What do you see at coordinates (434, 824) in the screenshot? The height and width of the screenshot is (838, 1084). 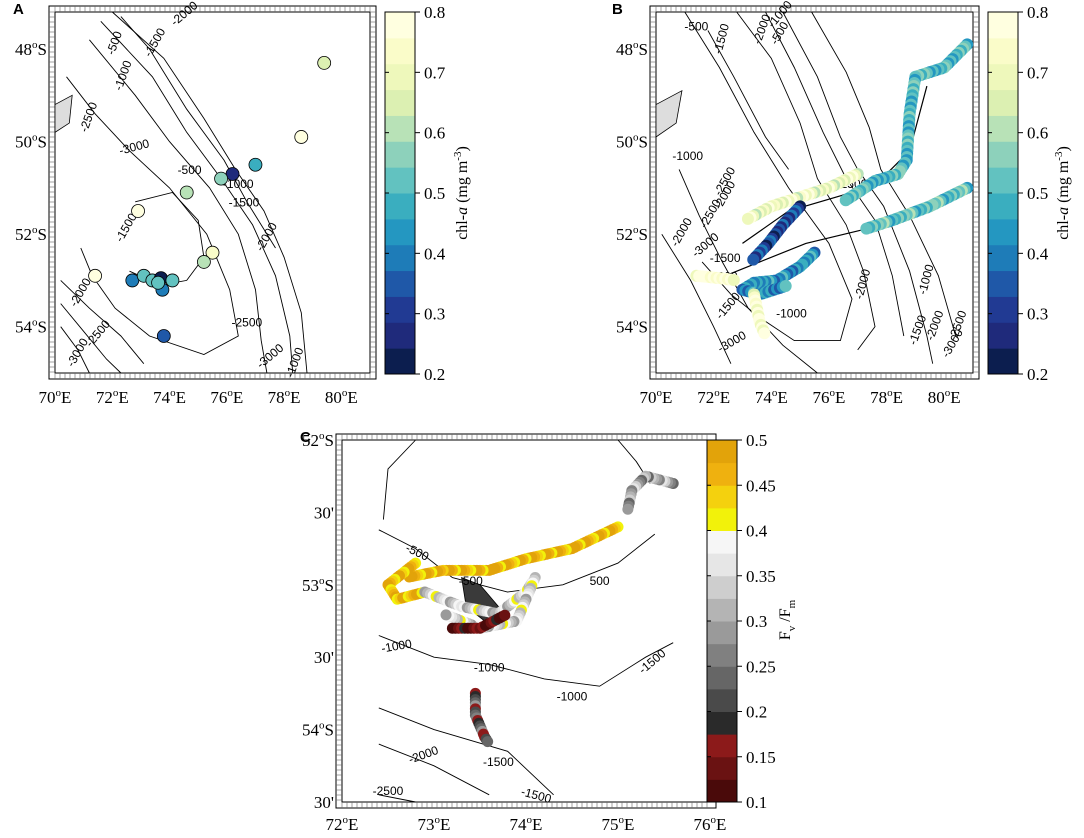 I see `x-tick-label: 73oE` at bounding box center [434, 824].